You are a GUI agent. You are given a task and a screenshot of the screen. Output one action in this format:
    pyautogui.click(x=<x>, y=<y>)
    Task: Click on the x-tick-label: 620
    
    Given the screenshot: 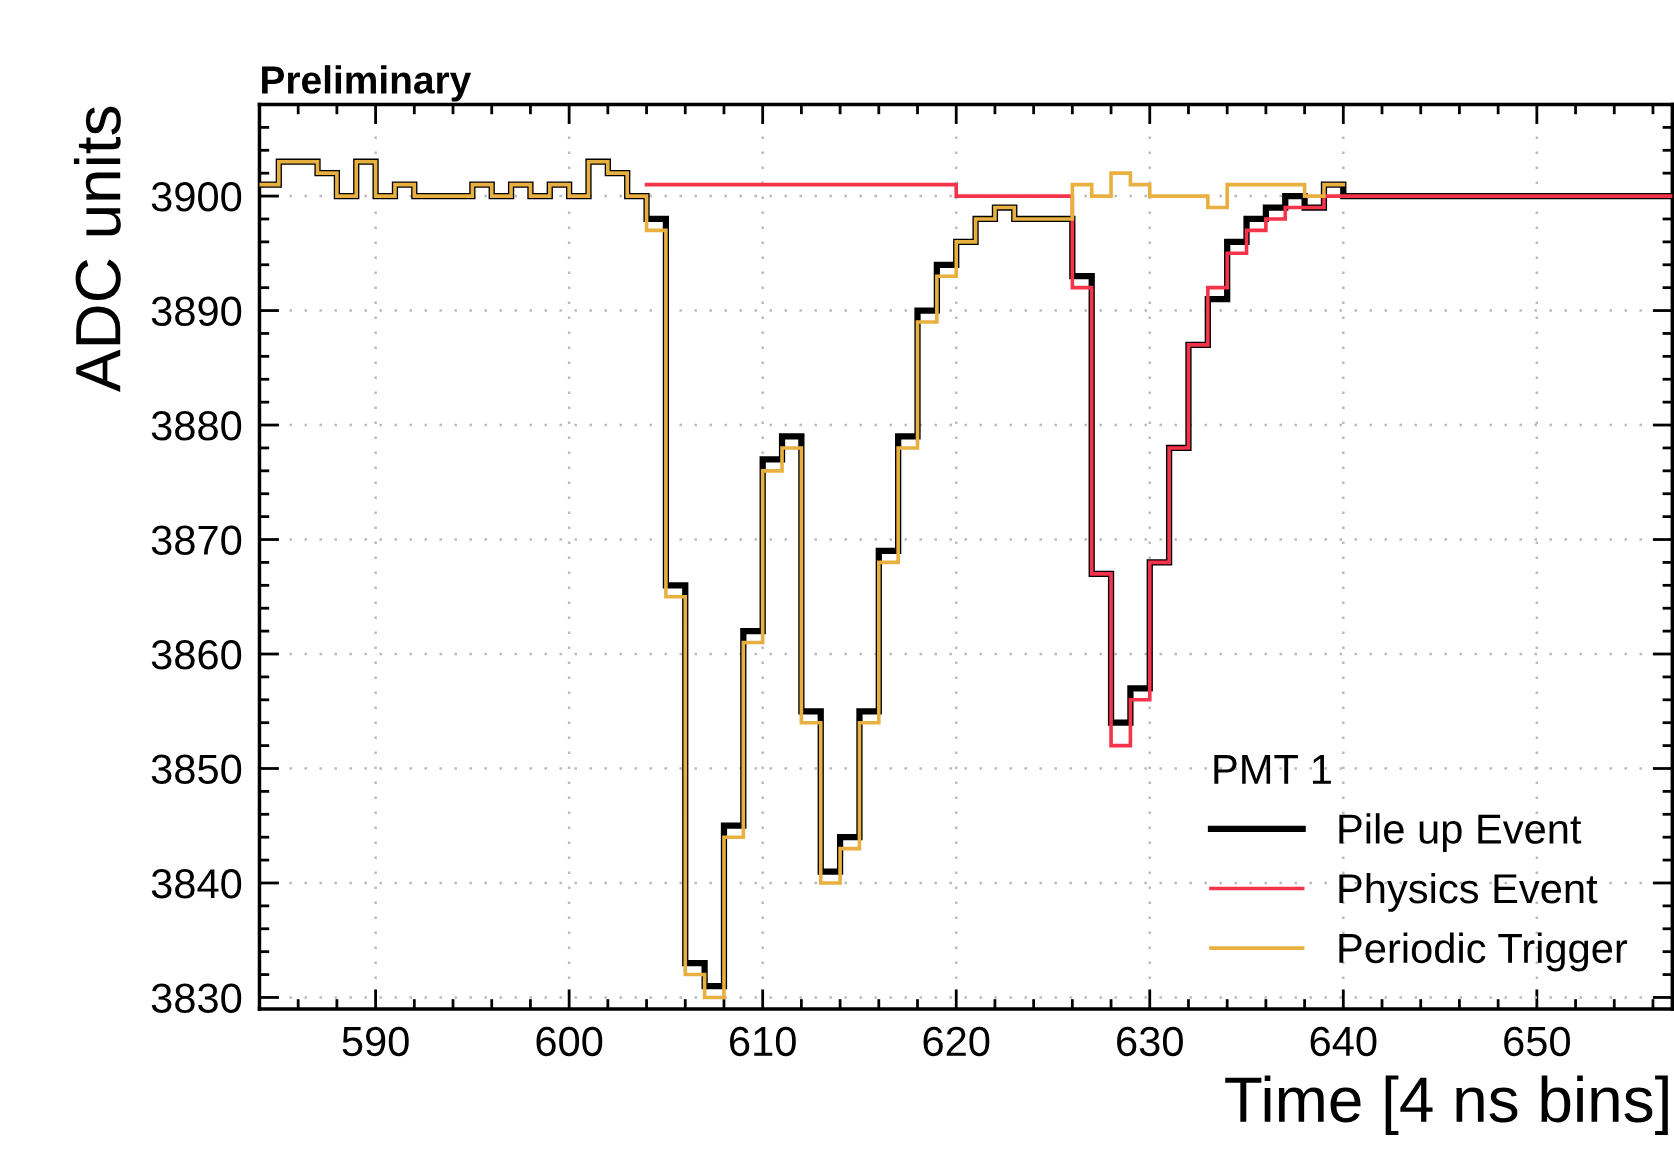 What is the action you would take?
    pyautogui.click(x=956, y=1041)
    